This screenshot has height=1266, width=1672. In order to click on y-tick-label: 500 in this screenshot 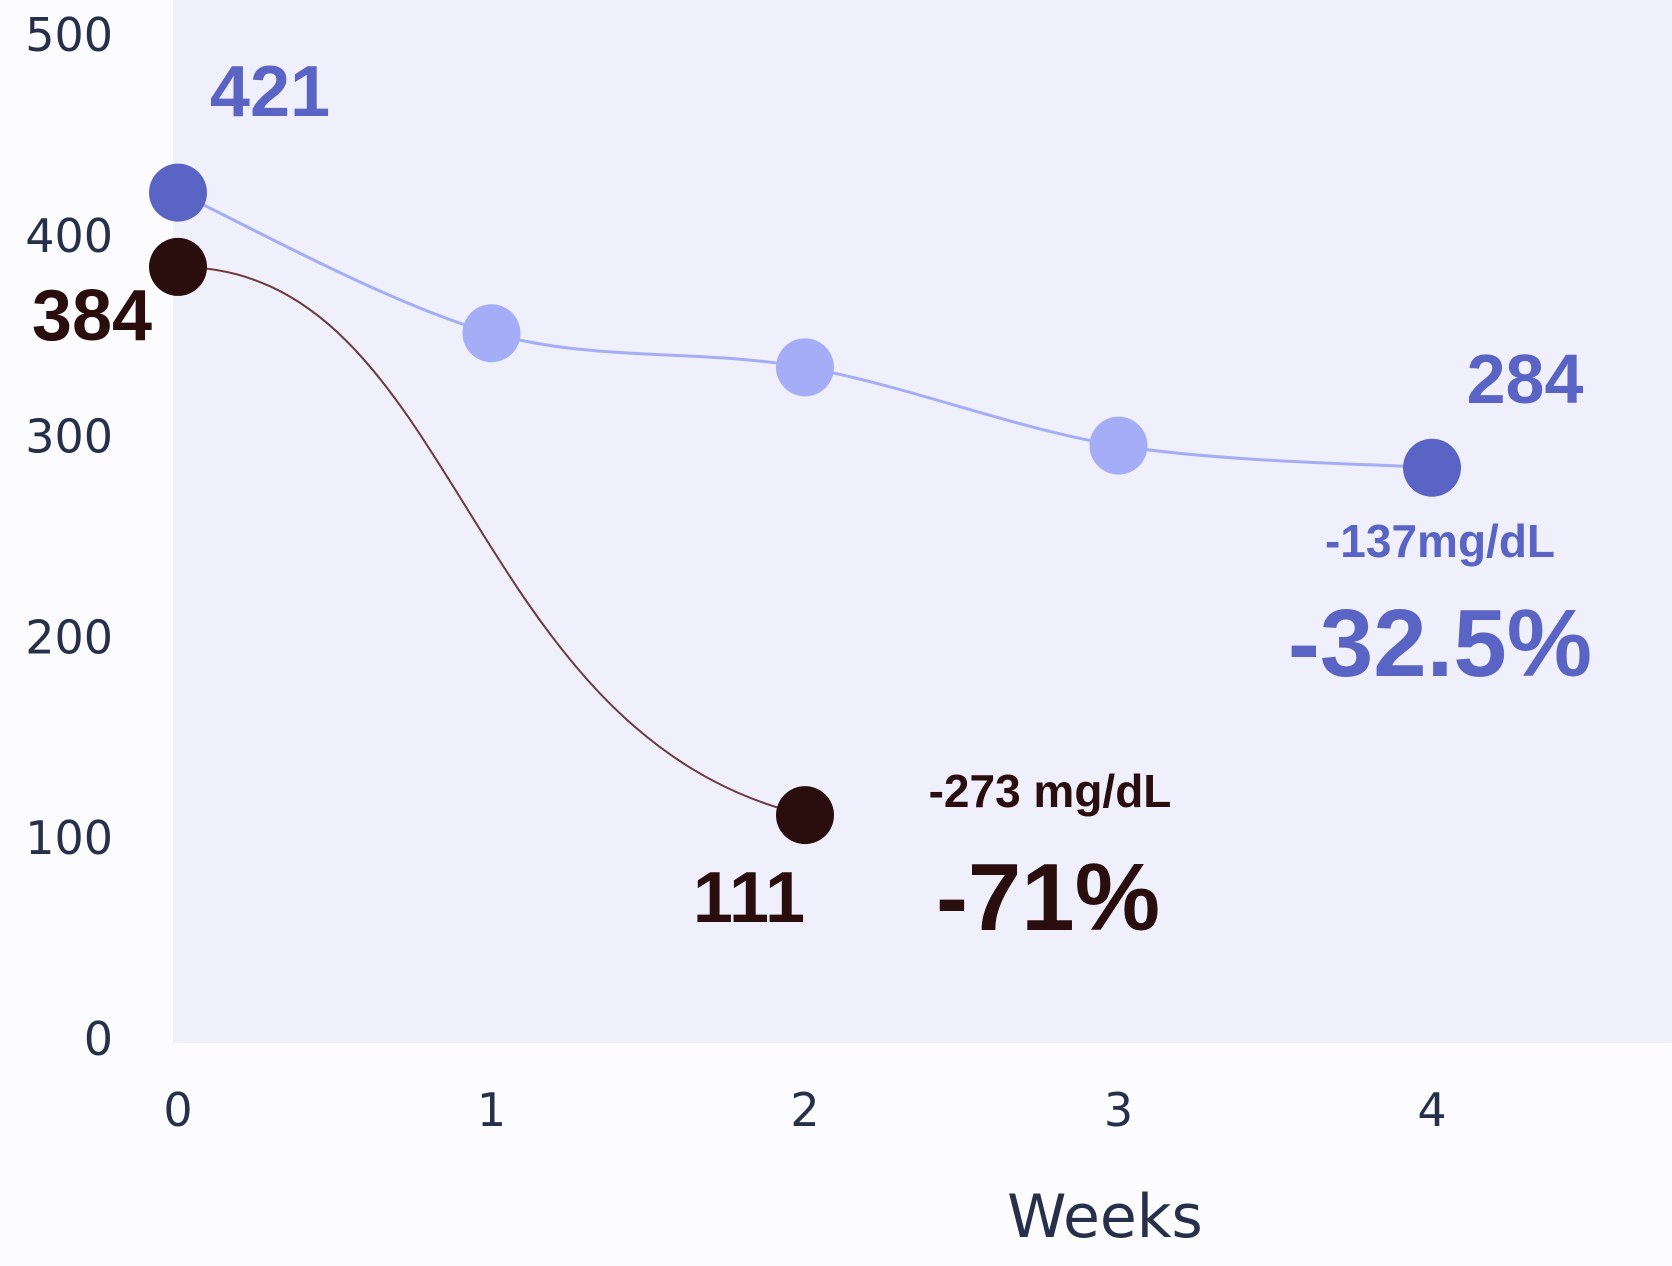, I will do `click(69, 35)`.